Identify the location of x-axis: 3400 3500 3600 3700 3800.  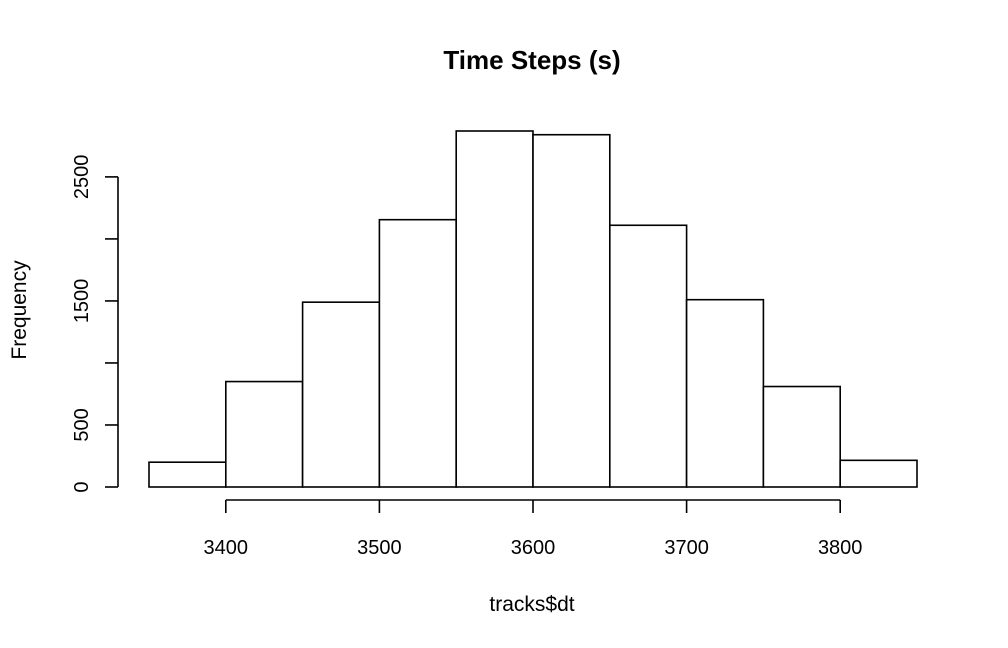
(533, 529).